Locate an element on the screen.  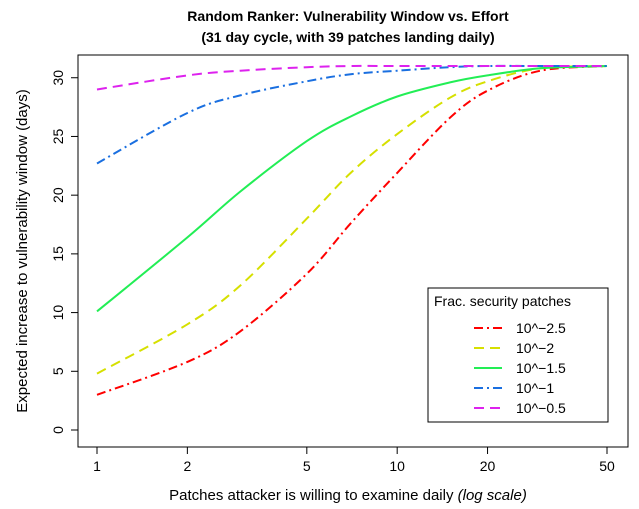
legend-label: 10^−2 is located at coordinates (535, 348).